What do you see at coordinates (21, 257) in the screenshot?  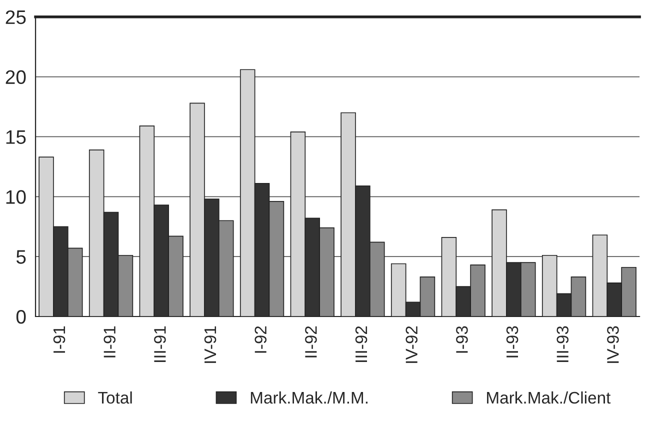 I see `y-tick-label: 5` at bounding box center [21, 257].